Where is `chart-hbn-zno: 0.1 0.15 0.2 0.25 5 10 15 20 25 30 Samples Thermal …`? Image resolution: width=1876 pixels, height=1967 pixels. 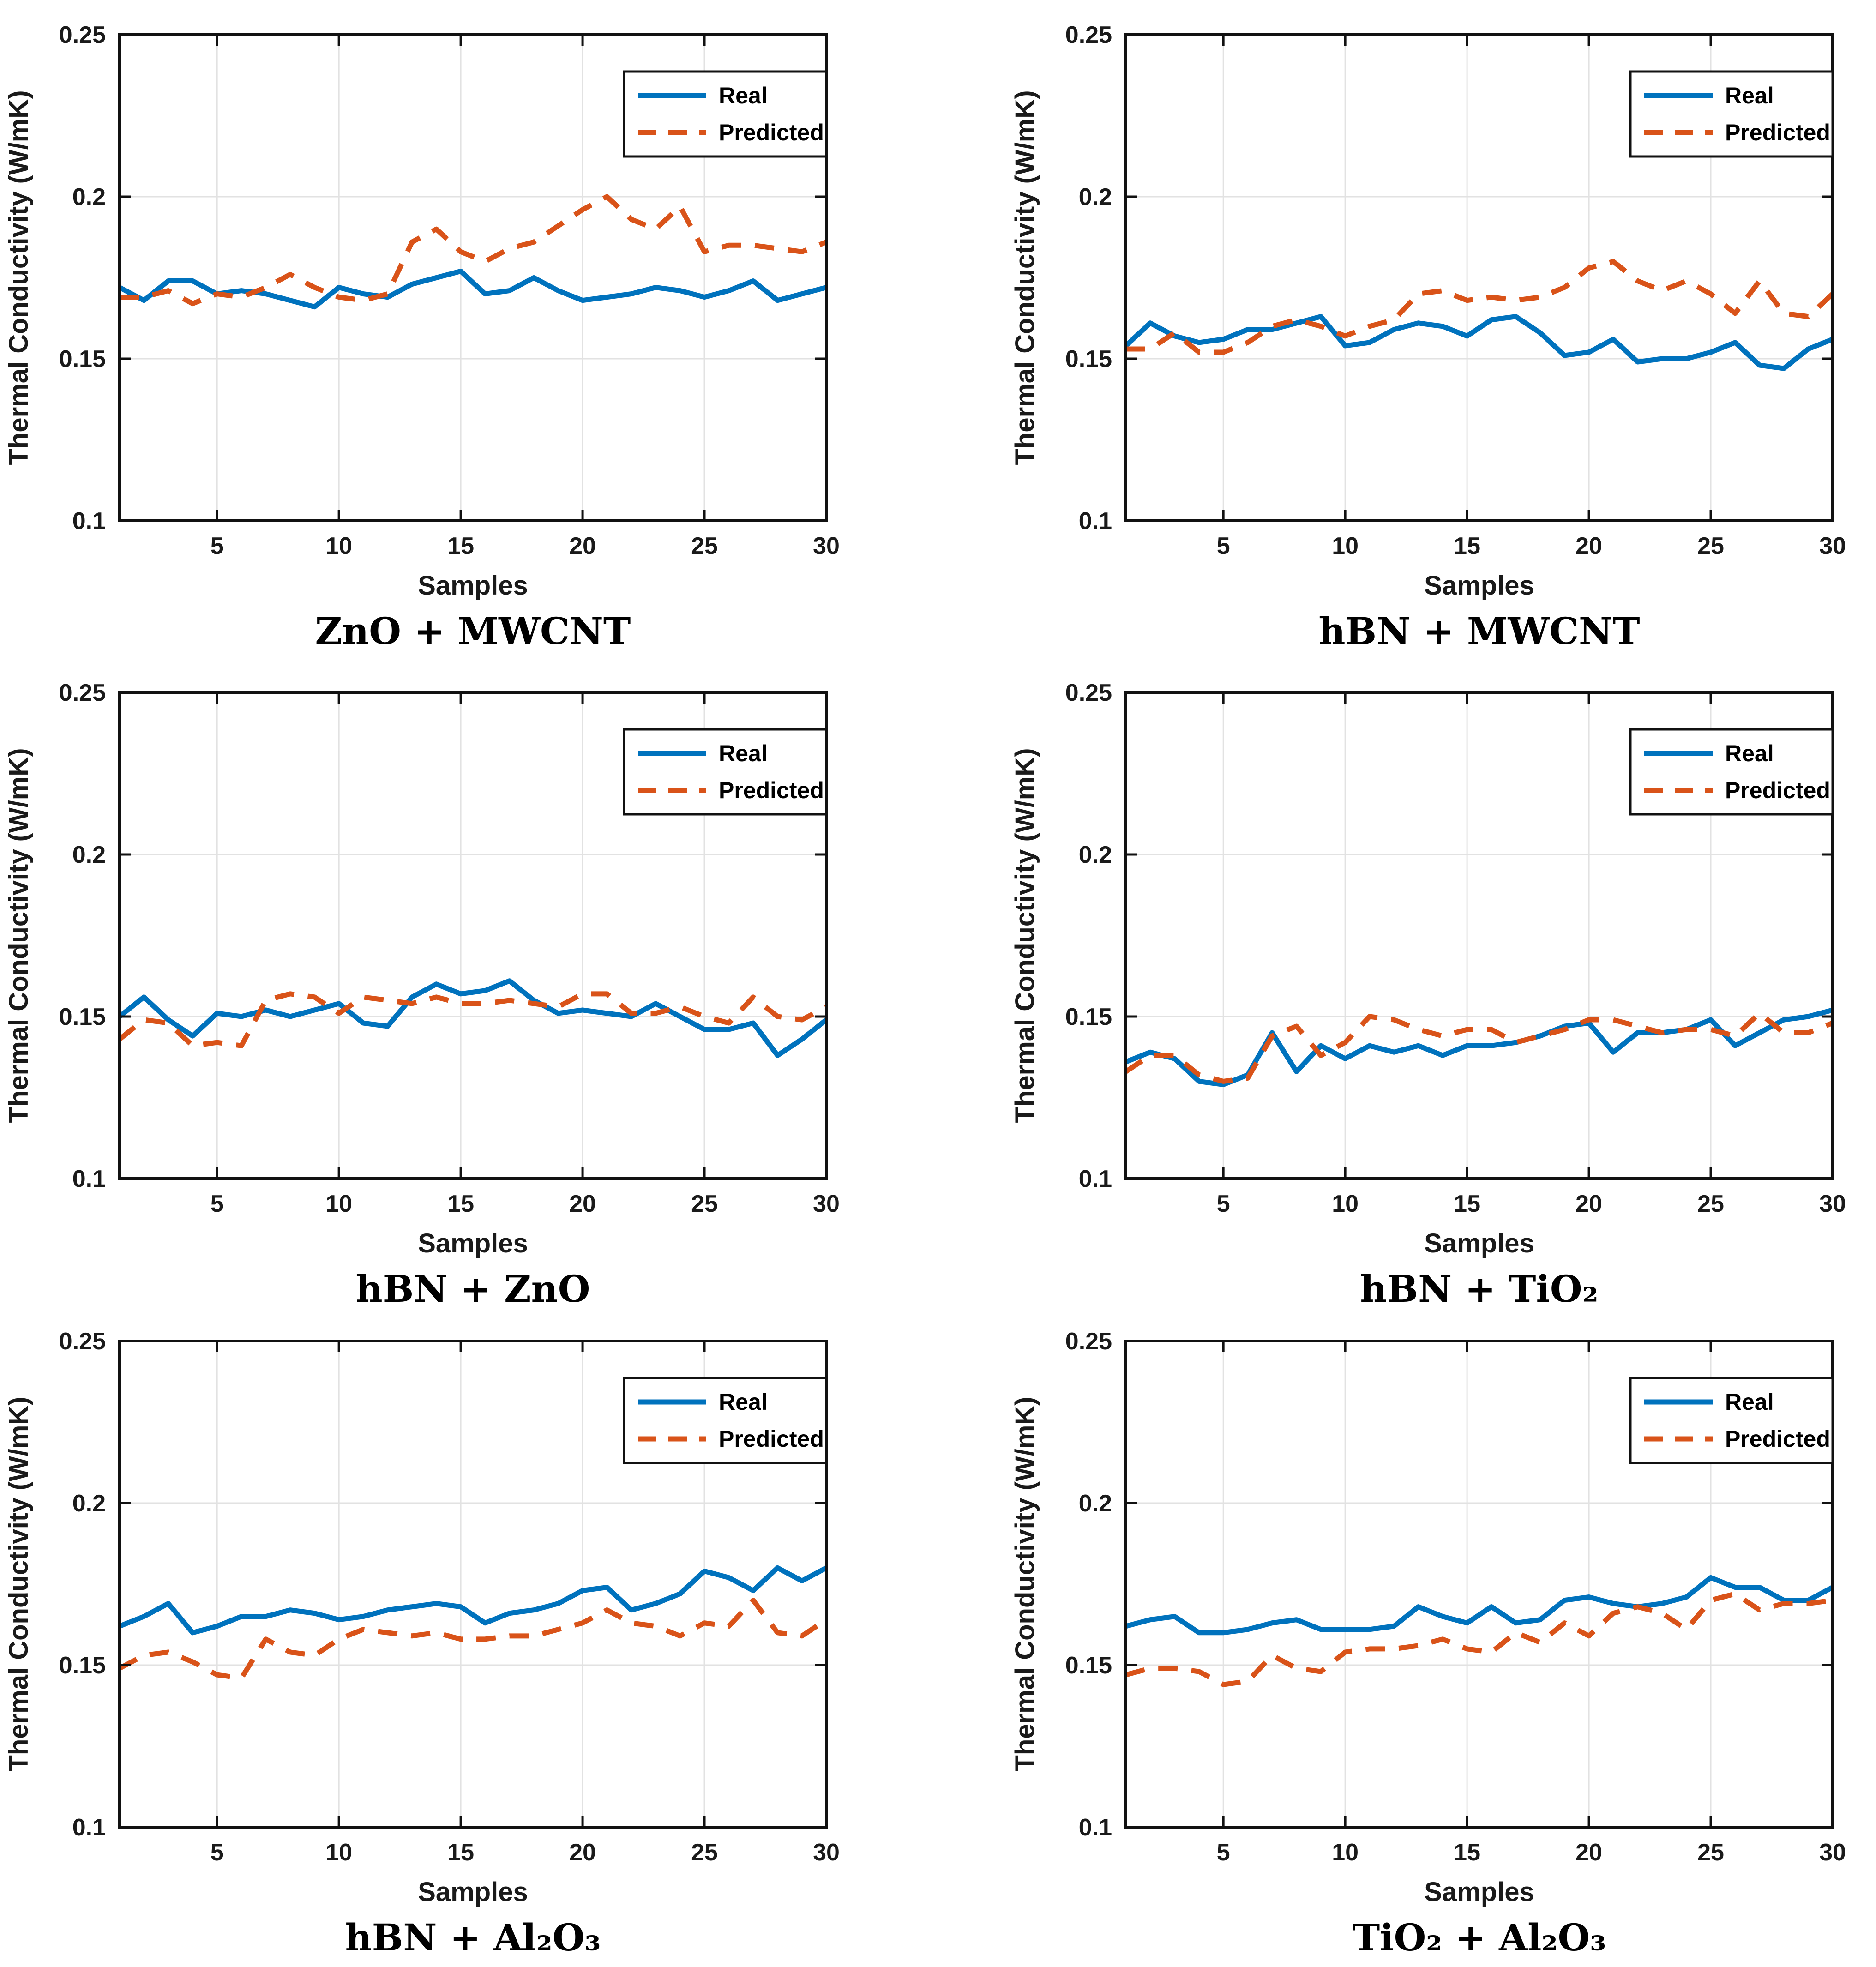 chart-hbn-zno: 0.1 0.15 0.2 0.25 5 10 15 20 25 30 Samples Thermal … is located at coordinates (422, 995).